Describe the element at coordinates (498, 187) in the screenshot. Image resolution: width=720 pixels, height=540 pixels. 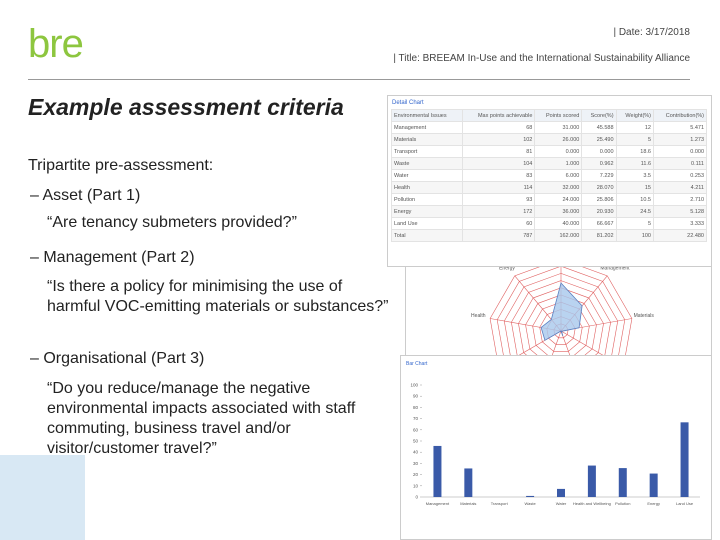
I see `cell: 114` at that location.